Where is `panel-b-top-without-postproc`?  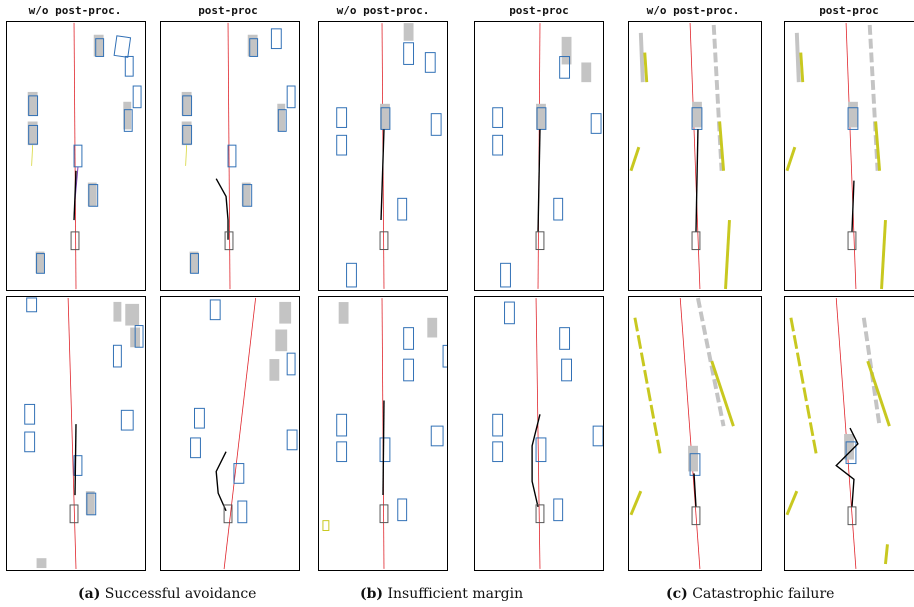 panel-b-top-without-postproc is located at coordinates (383, 156).